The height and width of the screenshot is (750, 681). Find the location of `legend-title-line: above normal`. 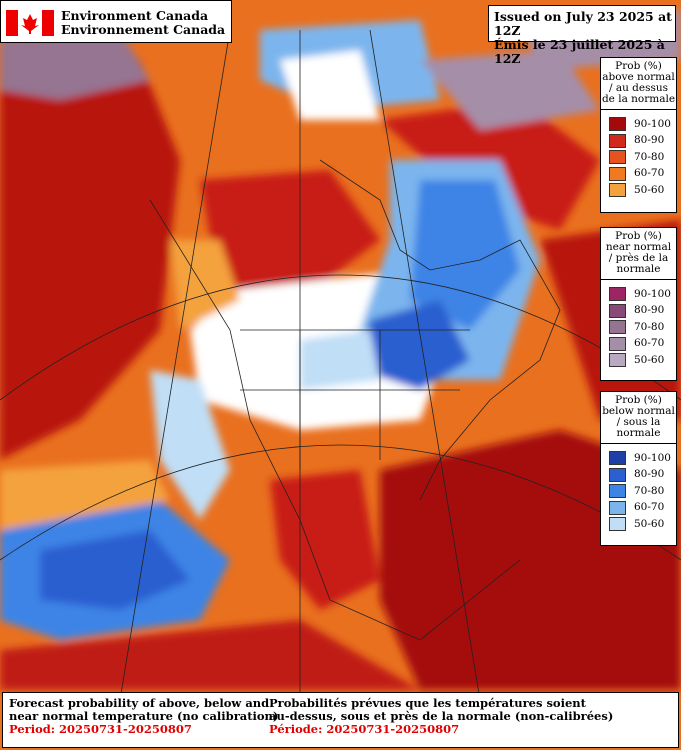

legend-title-line: above normal is located at coordinates (638, 77).